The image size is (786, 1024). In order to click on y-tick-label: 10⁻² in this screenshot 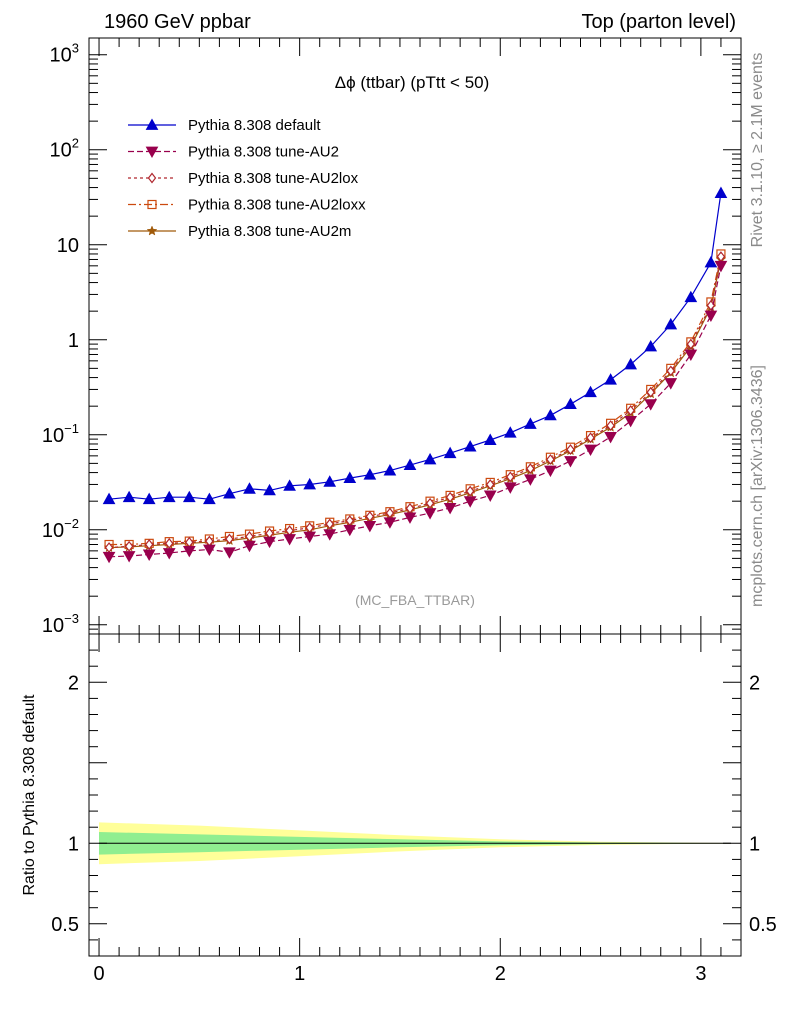, I will do `click(60, 529)`.